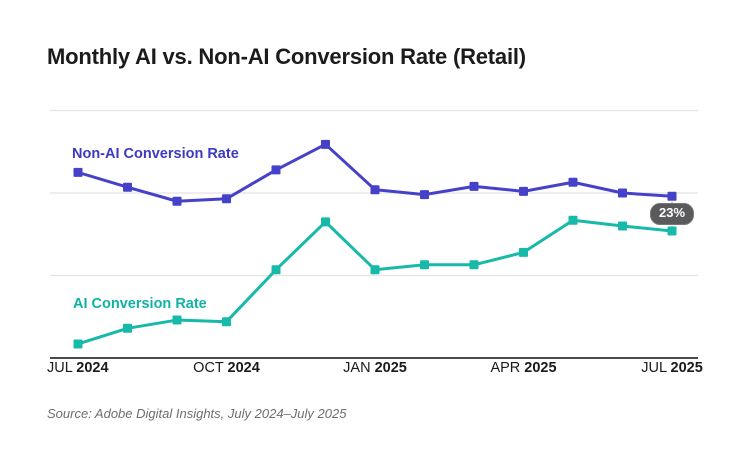 The height and width of the screenshot is (469, 750). Describe the element at coordinates (226, 368) in the screenshot. I see `x-axis-tick-label: OCT 2024` at that location.